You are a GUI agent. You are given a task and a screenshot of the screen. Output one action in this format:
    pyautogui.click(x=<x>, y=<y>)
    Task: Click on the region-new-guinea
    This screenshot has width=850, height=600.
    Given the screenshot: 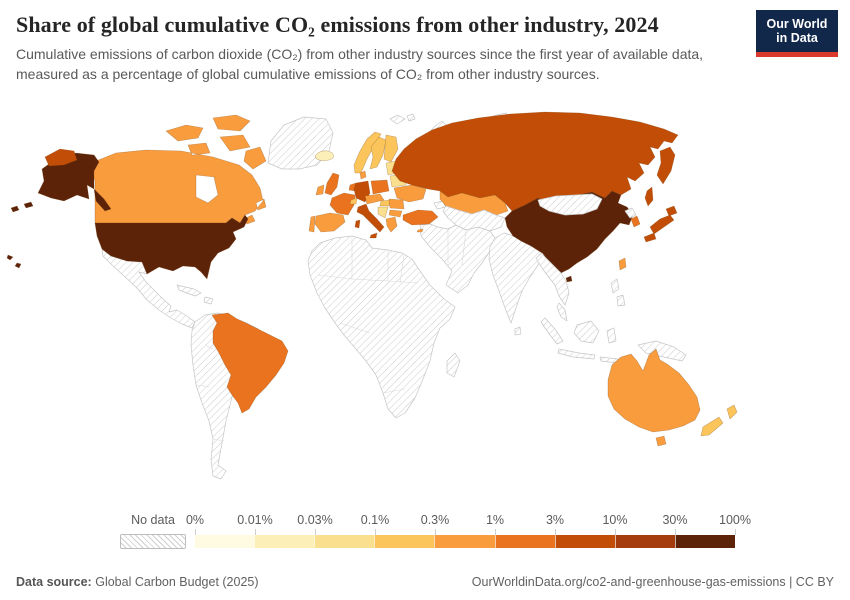 What is the action you would take?
    pyautogui.click(x=662, y=351)
    